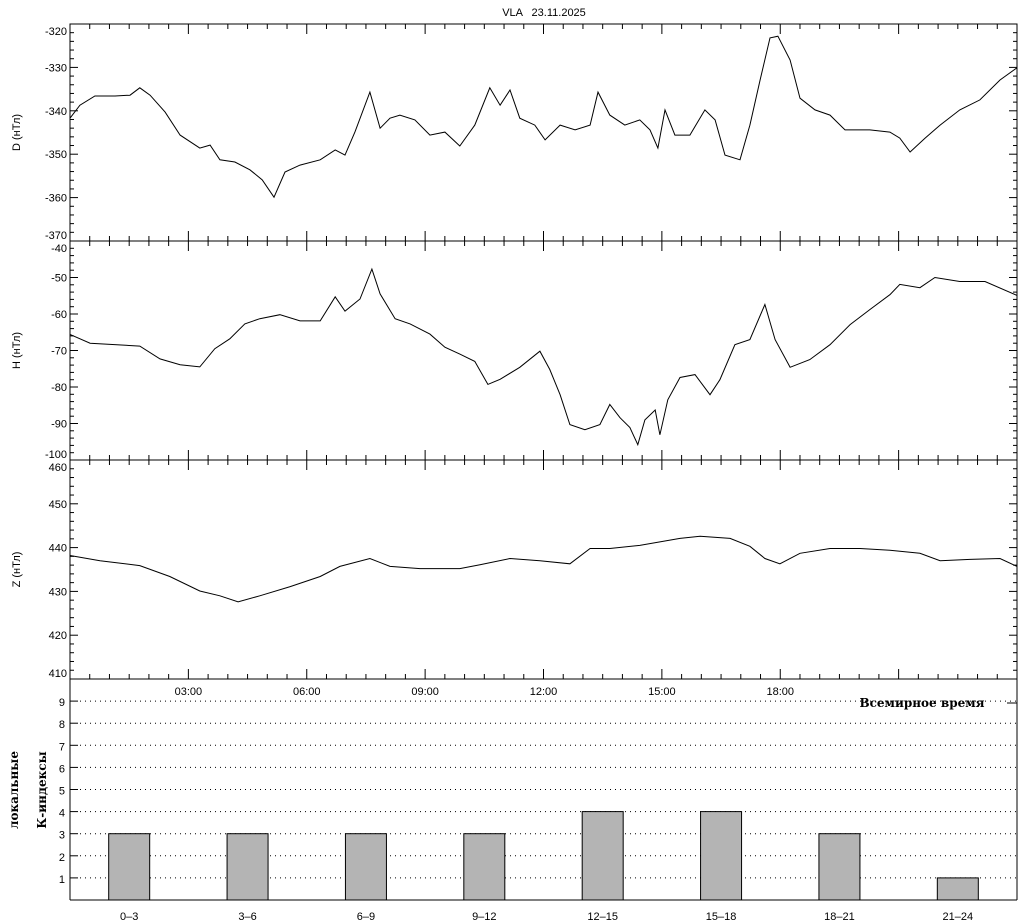 The width and height of the screenshot is (1024, 921). I want to click on x-category-label: 6–9, so click(366, 916).